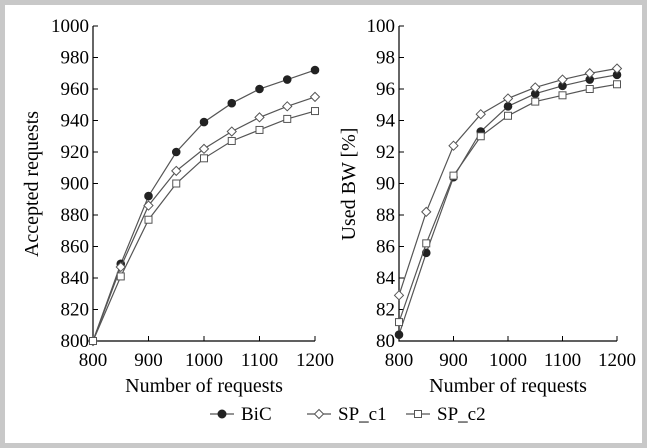 The image size is (647, 448). I want to click on right-y-tick-label: 100, so click(381, 26).